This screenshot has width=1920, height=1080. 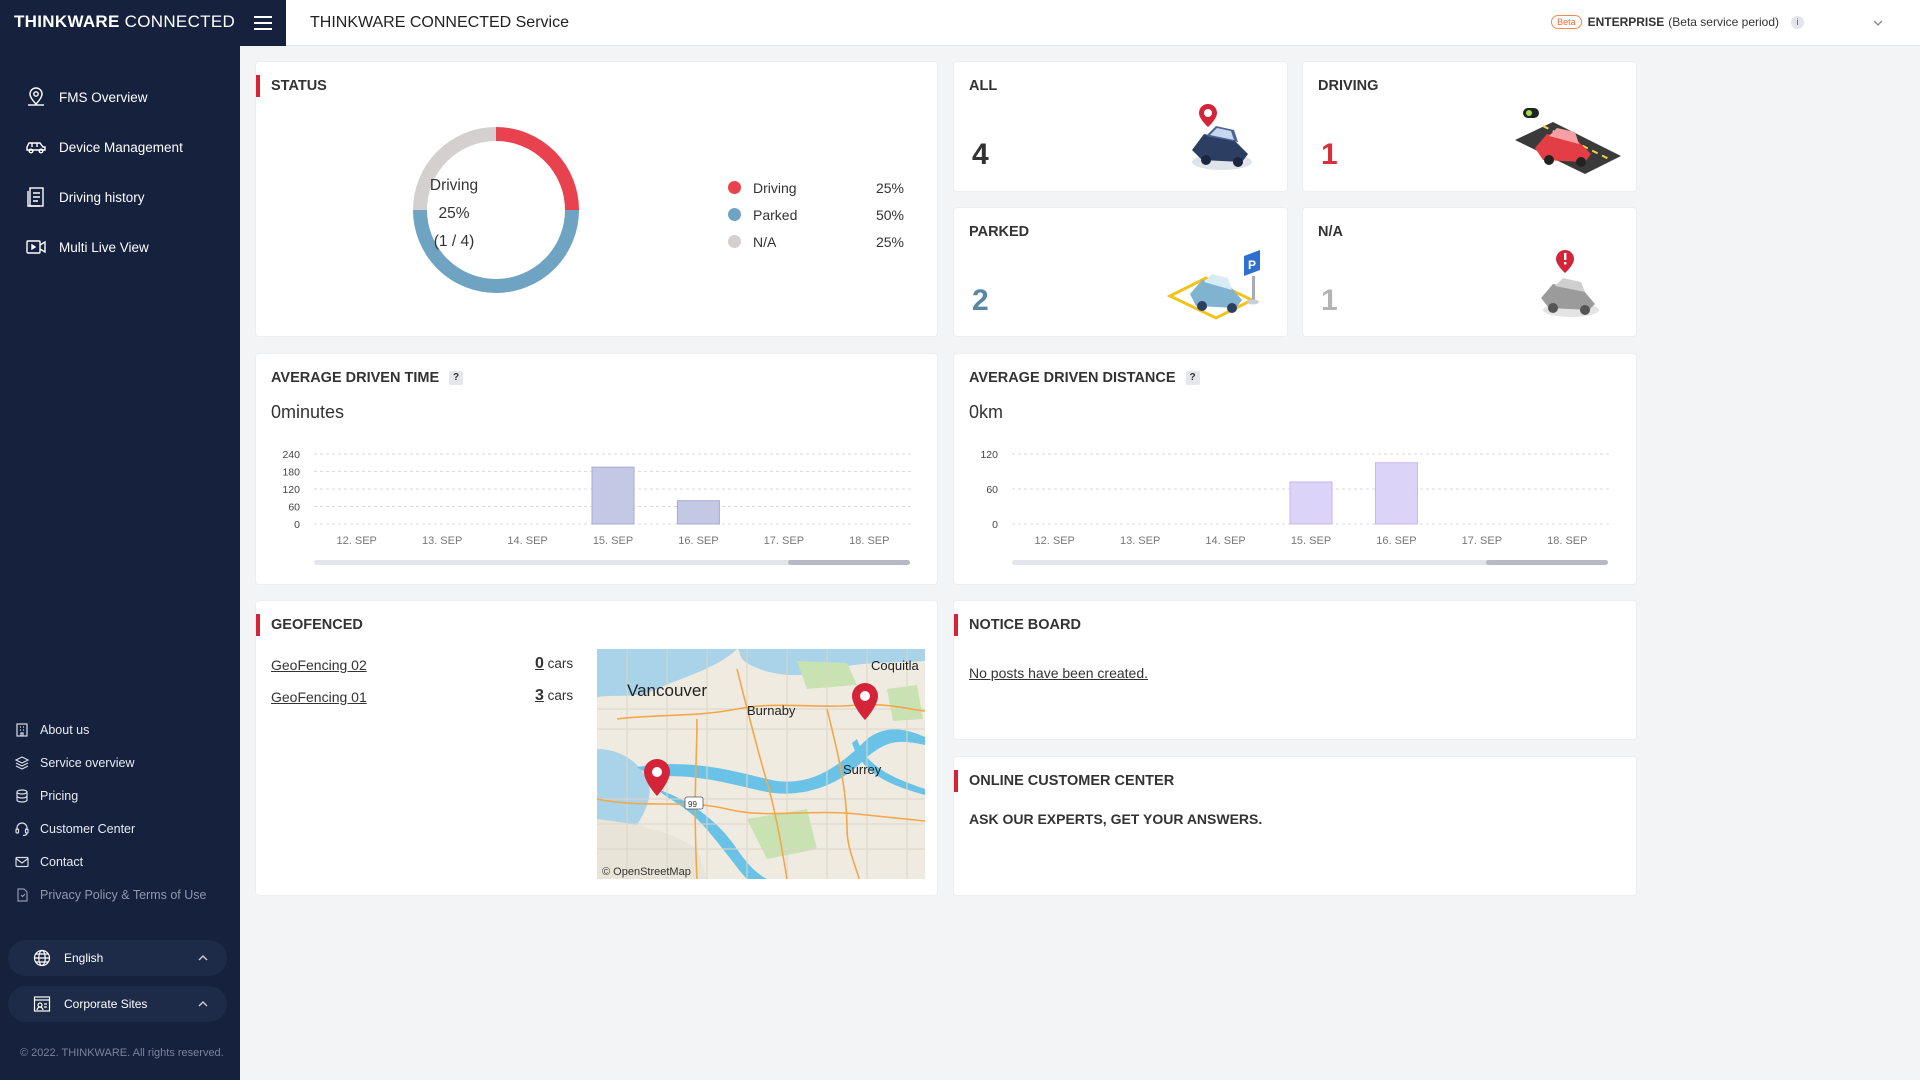 What do you see at coordinates (291, 86) in the screenshot?
I see `status-title: STATUS` at bounding box center [291, 86].